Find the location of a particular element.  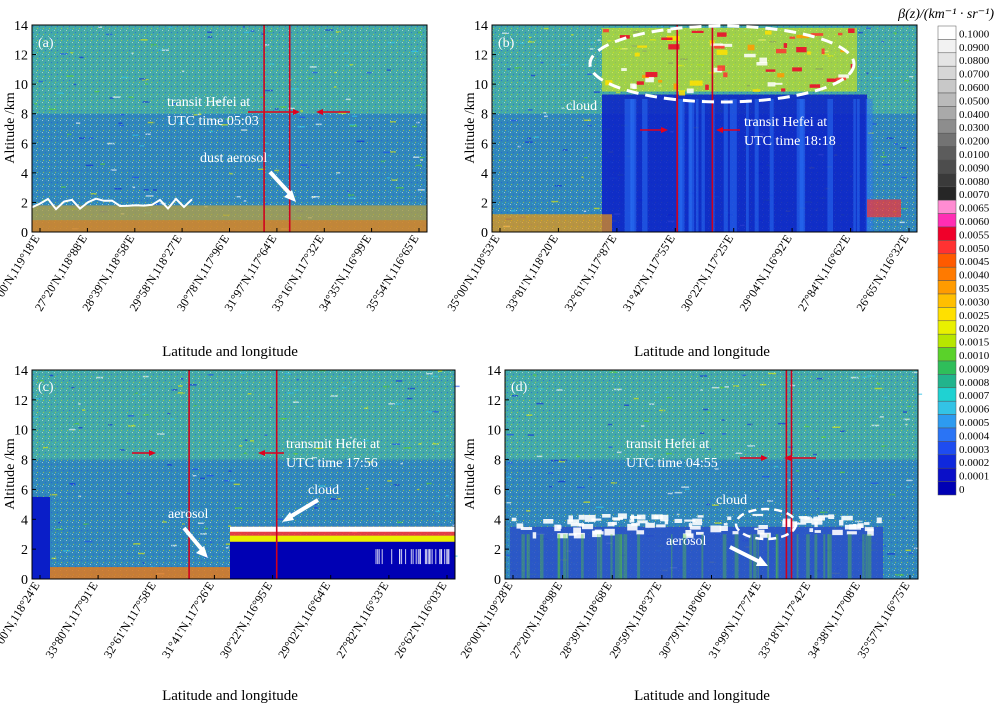

colorbar-label: 0.0008 is located at coordinates (974, 383).